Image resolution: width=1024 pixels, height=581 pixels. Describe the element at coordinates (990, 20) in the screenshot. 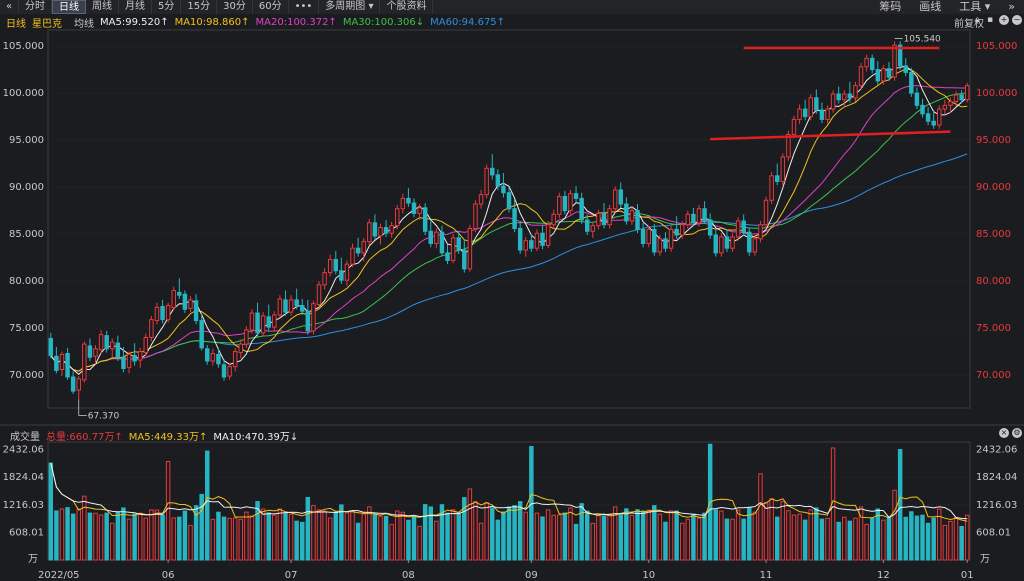

I see `delete-icon: ▪` at that location.